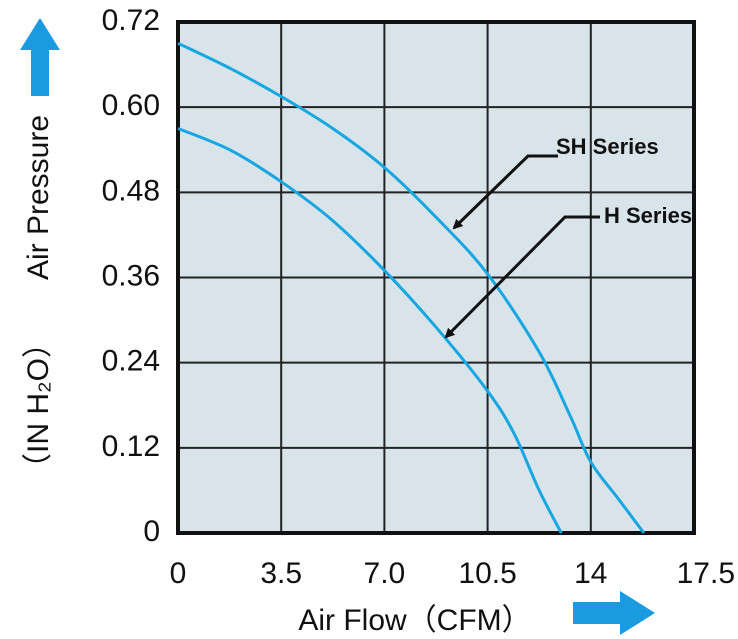  I want to click on y-tick-label: 0.72, so click(131, 20).